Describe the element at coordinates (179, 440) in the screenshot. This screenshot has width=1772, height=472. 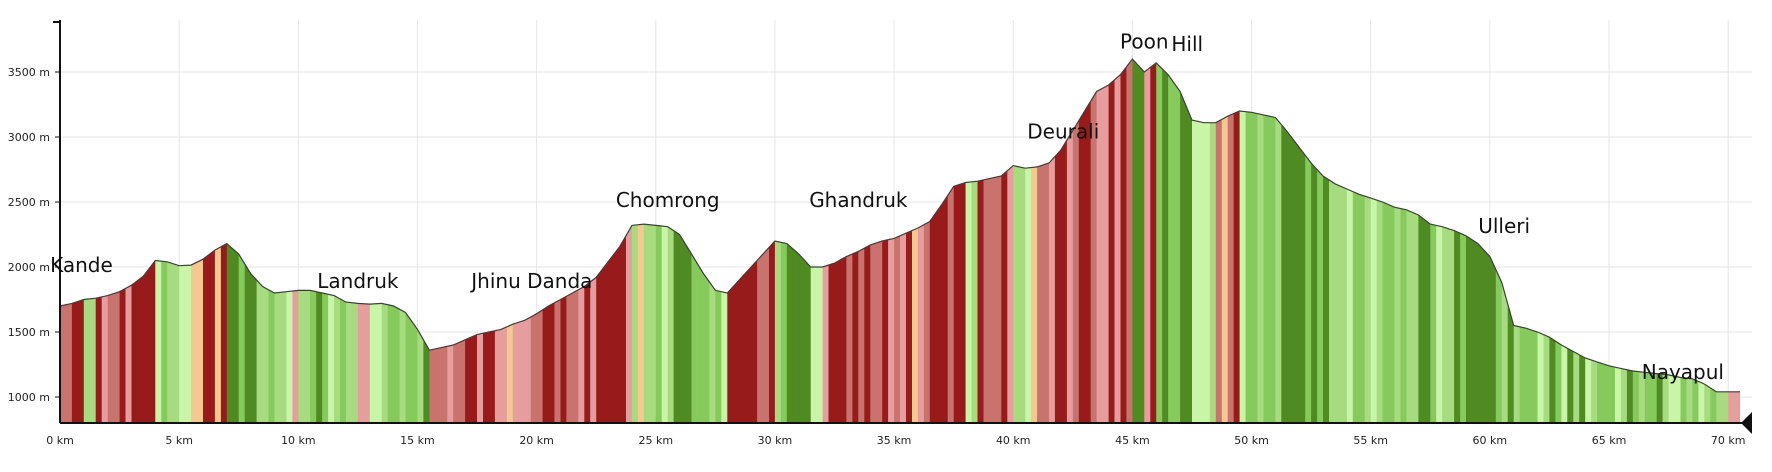
I see `x-tick-label: 5 km` at that location.